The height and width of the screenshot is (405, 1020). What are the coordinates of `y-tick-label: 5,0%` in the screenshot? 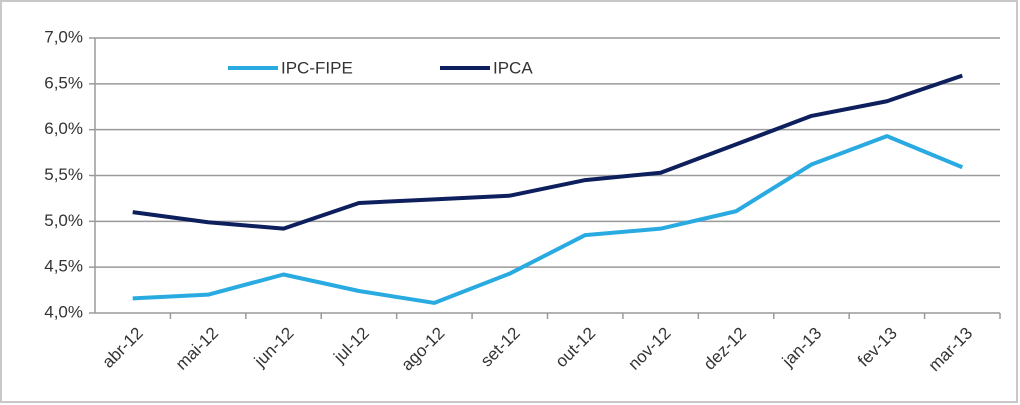 It's located at (63, 220).